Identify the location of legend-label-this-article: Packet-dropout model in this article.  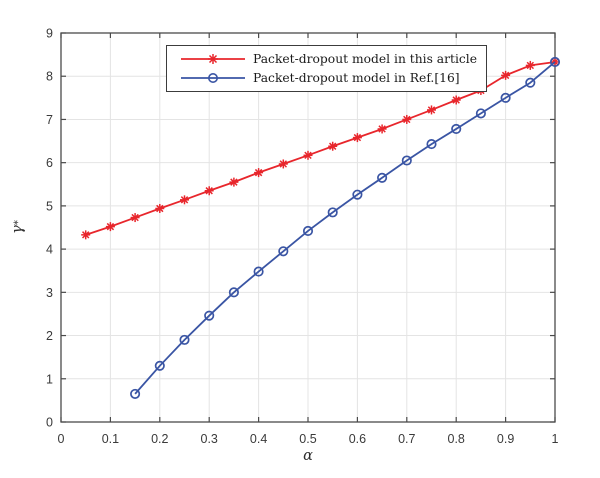
(365, 59).